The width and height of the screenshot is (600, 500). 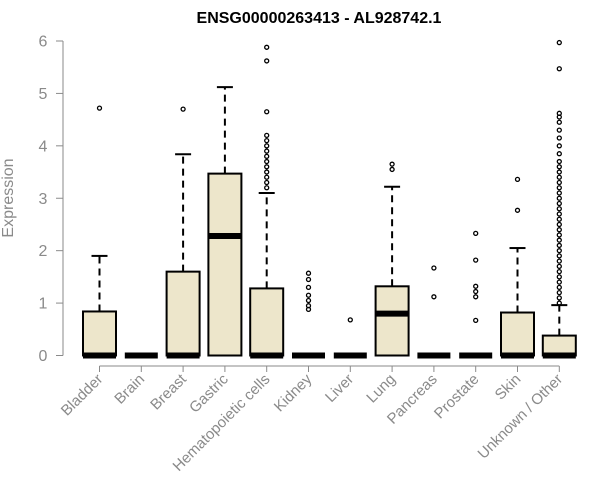 I want to click on y-tick-label: 4, so click(x=43, y=146).